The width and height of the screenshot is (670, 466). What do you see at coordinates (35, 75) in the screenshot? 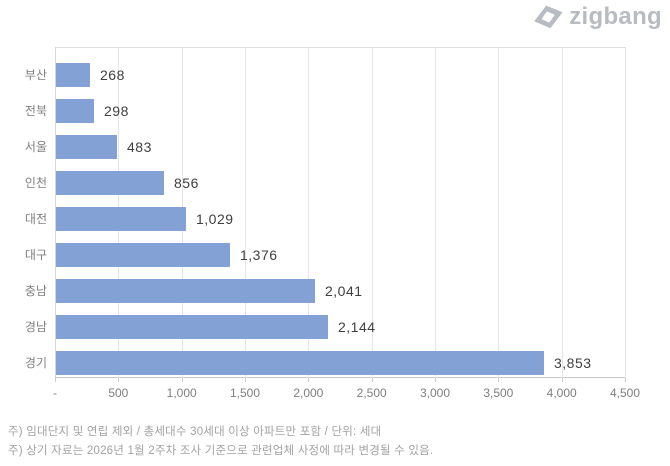
I see `category-label: 부산` at bounding box center [35, 75].